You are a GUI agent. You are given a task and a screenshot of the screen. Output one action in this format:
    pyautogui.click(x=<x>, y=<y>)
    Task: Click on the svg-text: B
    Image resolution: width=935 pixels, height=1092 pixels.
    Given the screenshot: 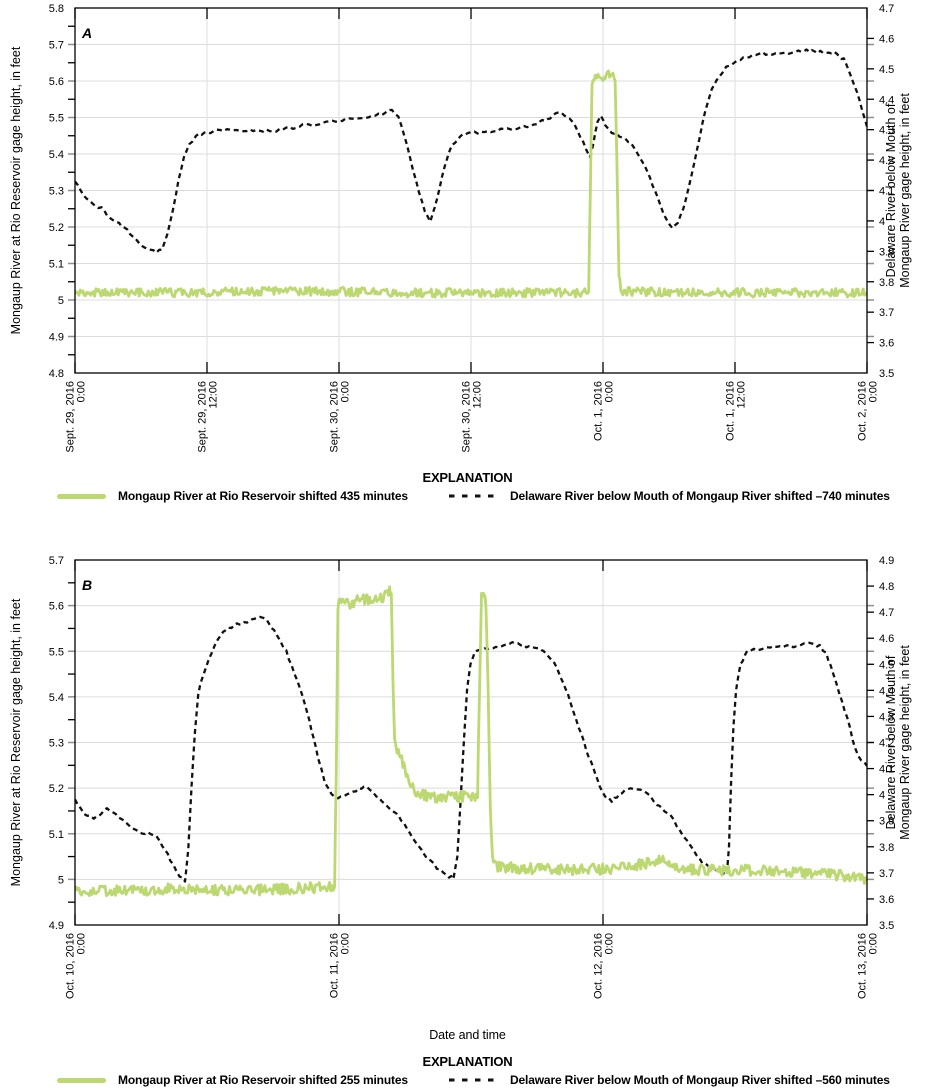 What is the action you would take?
    pyautogui.click(x=87, y=585)
    